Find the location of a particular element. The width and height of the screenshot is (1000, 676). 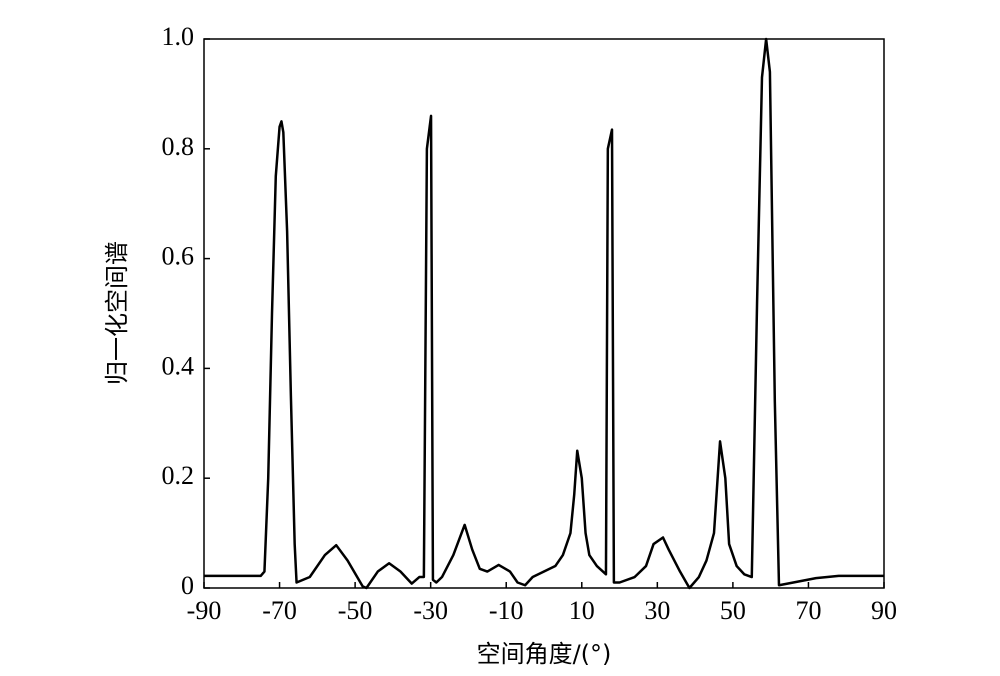

x-tick-label: 50 is located at coordinates (733, 610).